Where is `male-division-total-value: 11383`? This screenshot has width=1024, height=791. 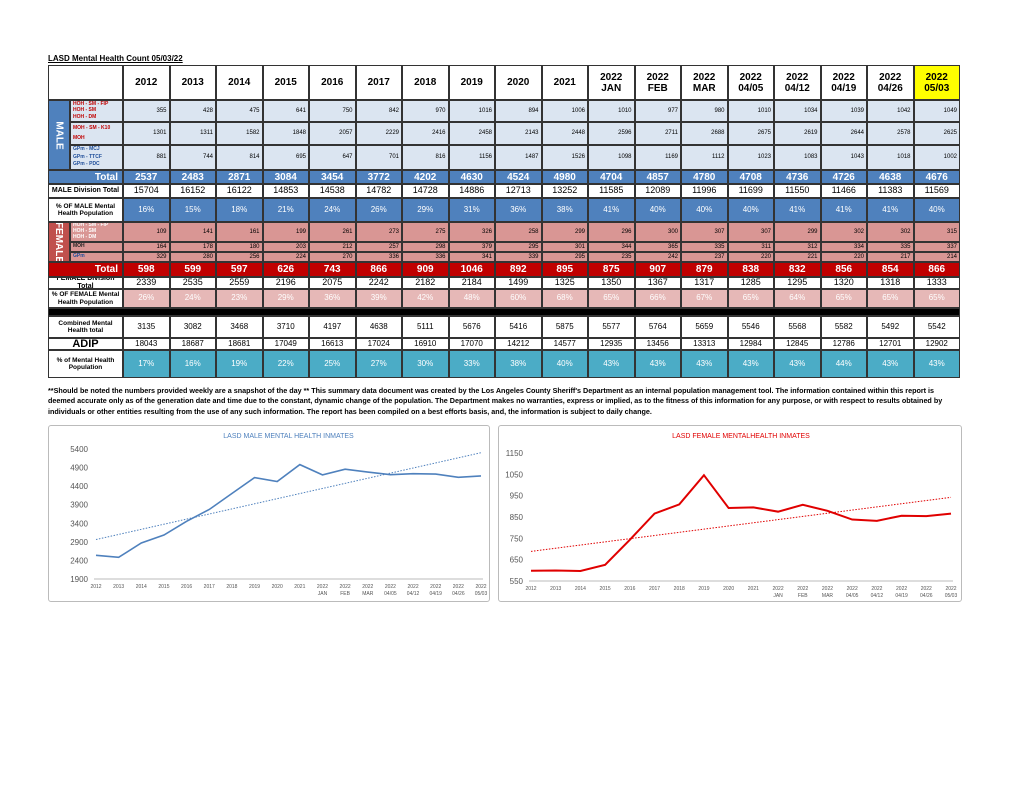 male-division-total-value: 11383 is located at coordinates (890, 191).